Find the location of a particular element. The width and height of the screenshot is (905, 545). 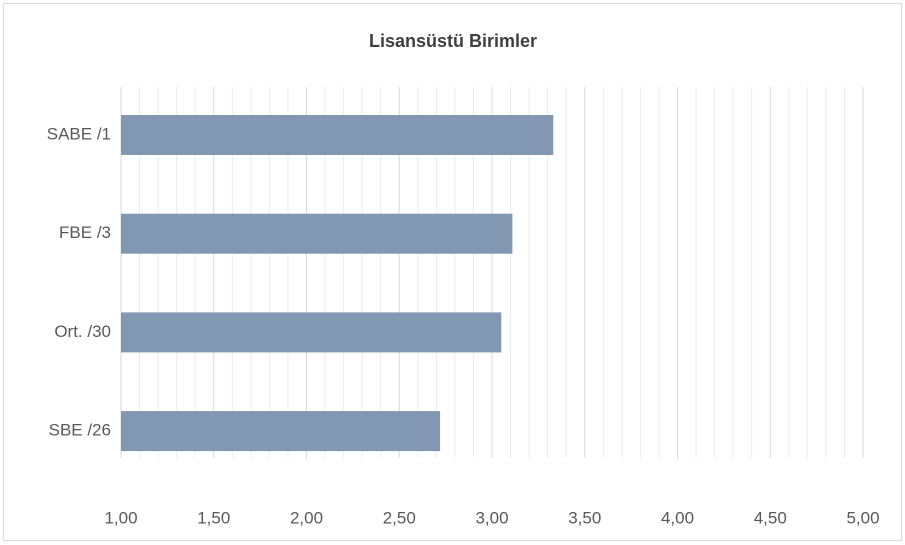

y-tick-label: Ort. /30 is located at coordinates (82, 331).